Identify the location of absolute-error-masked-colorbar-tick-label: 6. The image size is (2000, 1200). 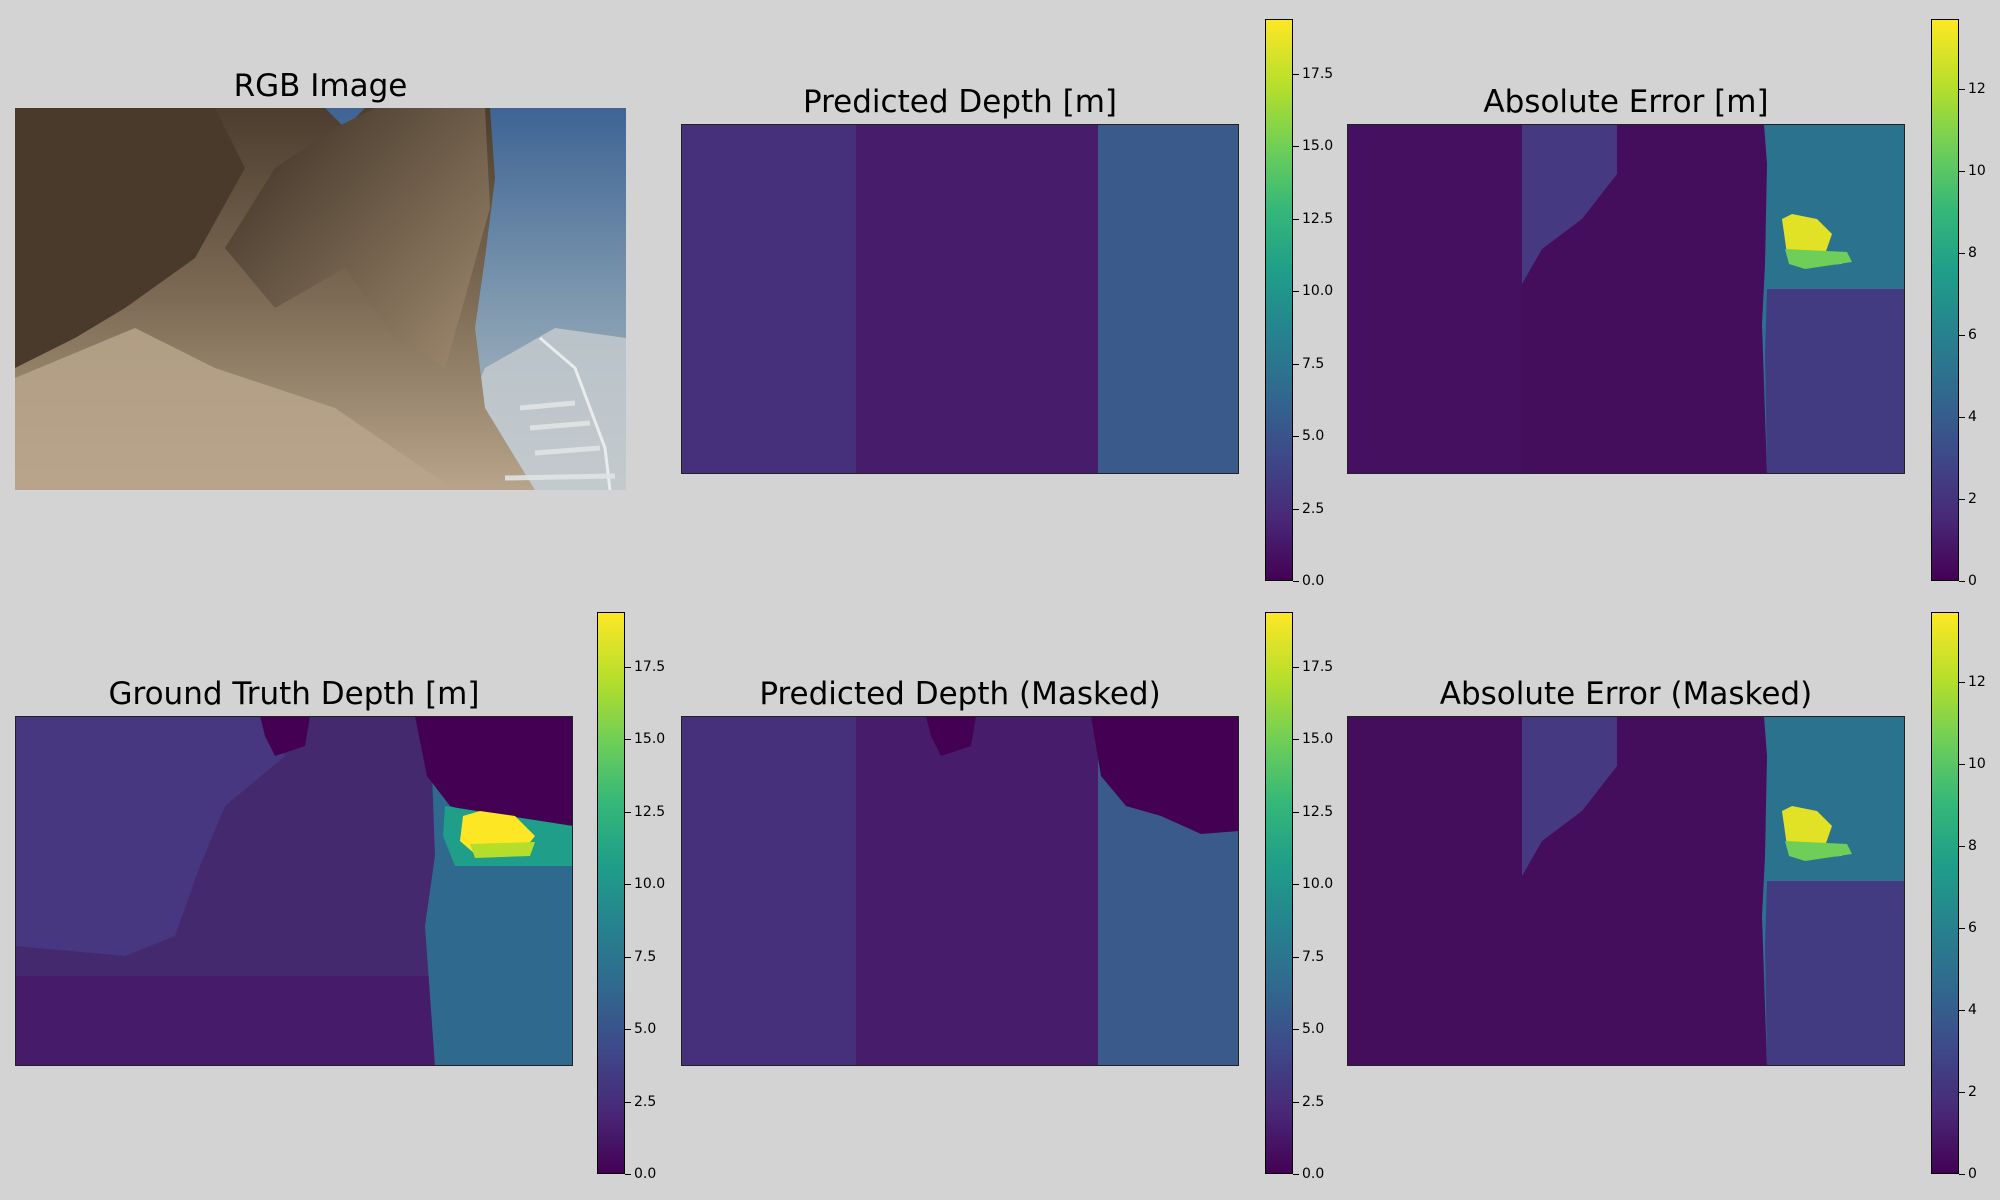
(1972, 927).